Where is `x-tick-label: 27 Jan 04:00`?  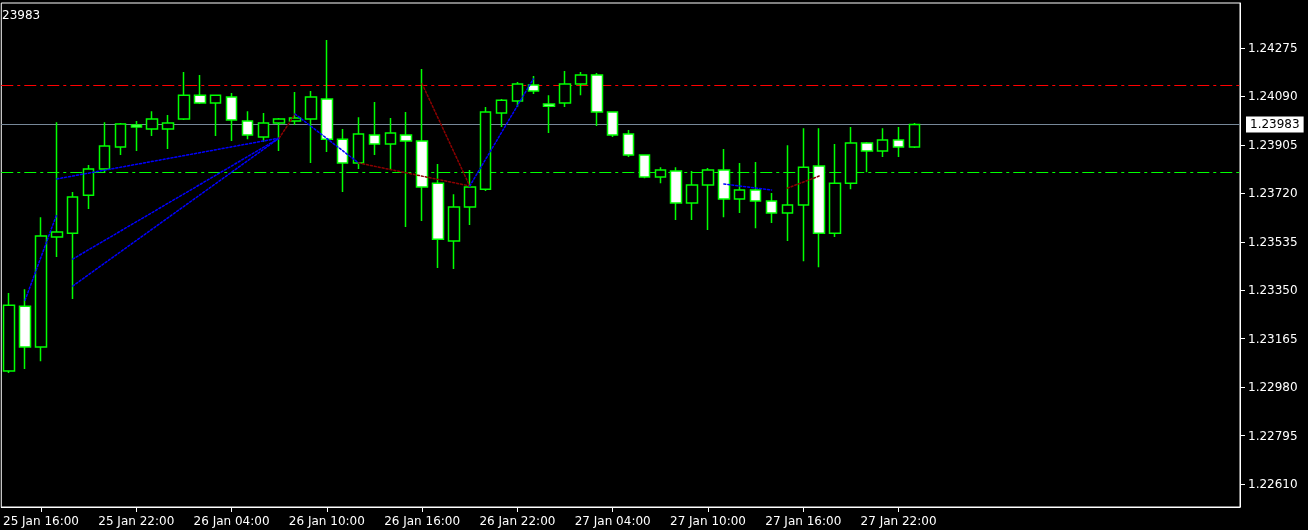
x-tick-label: 27 Jan 04:00 is located at coordinates (612, 521).